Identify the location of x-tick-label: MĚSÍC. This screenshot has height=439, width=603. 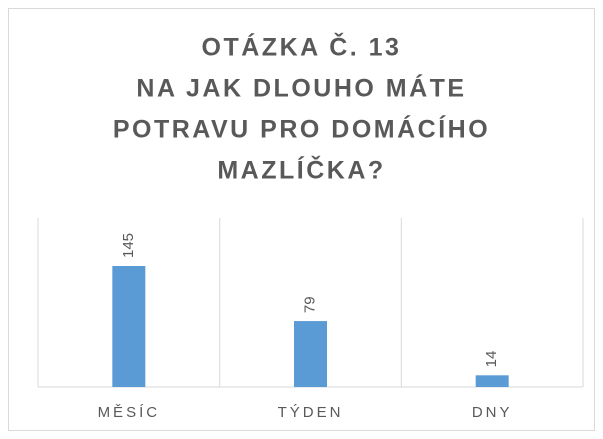
(129, 412).